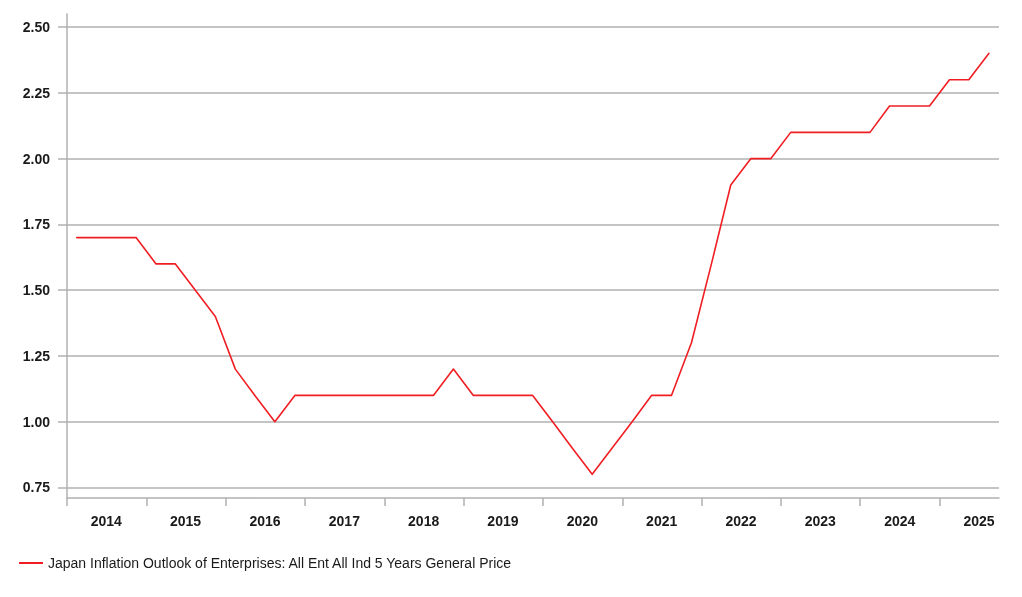 Image resolution: width=1022 pixels, height=597 pixels. I want to click on x-tick-label: 2016, so click(265, 521).